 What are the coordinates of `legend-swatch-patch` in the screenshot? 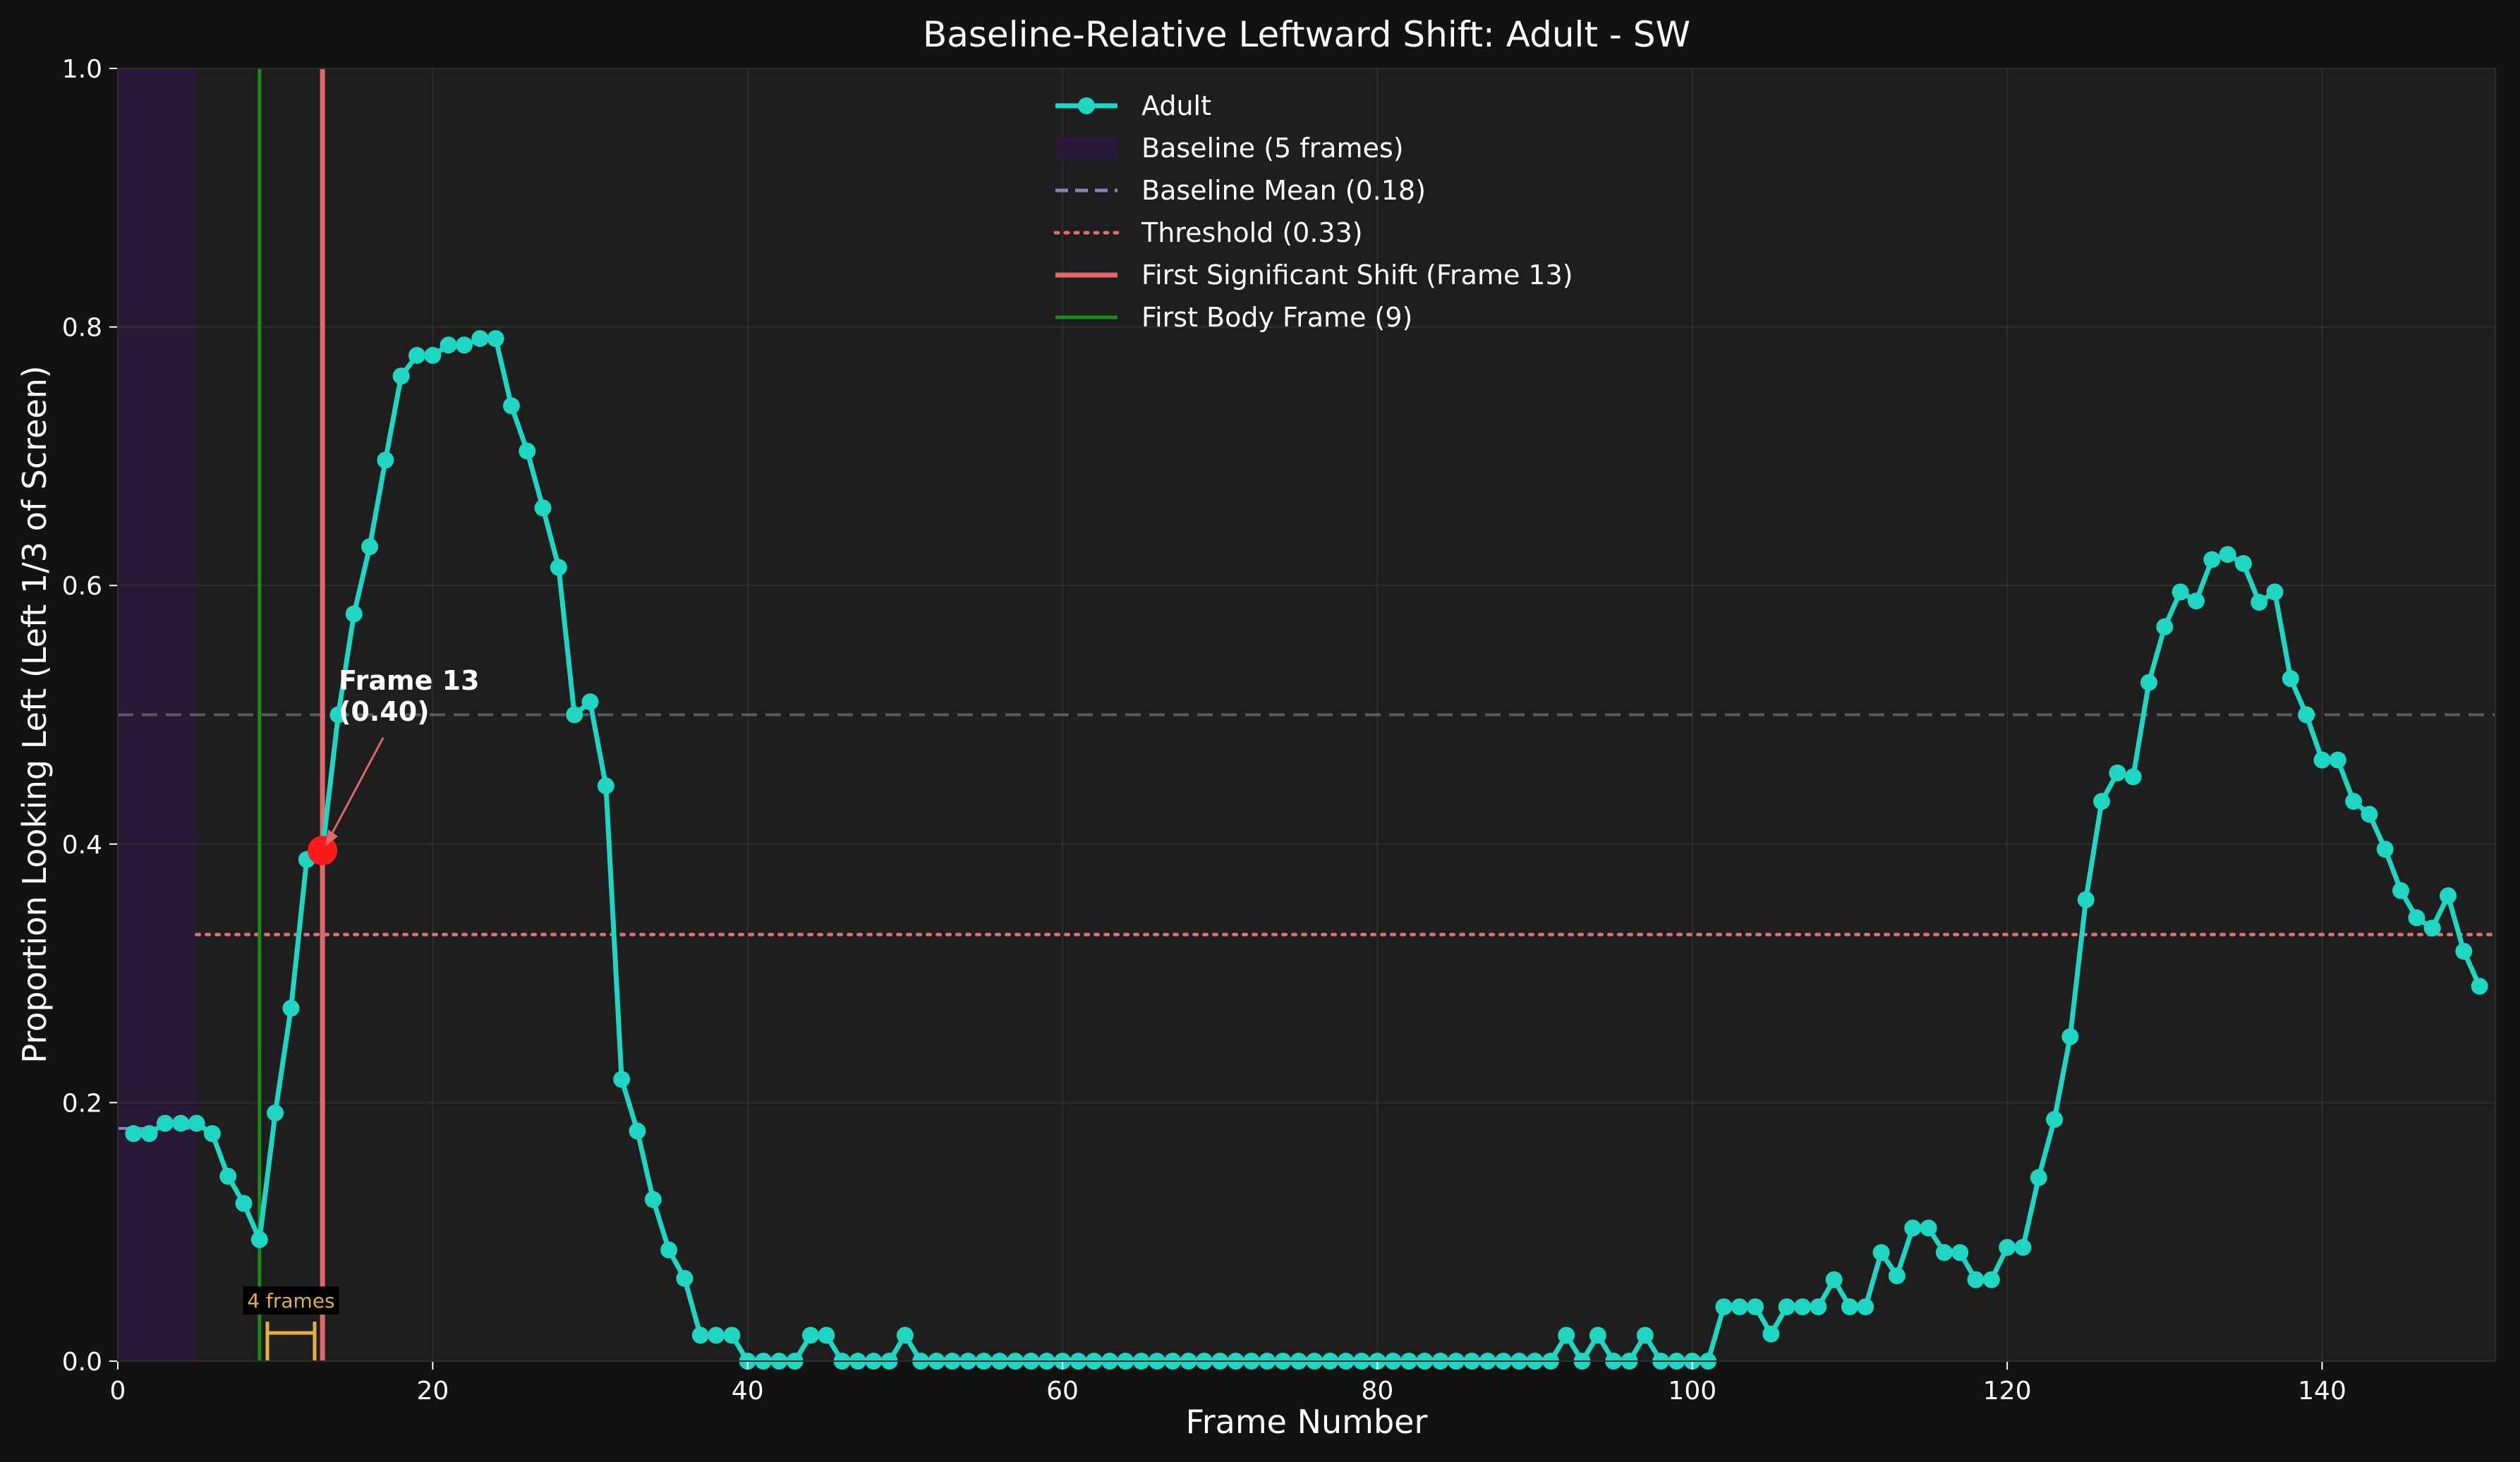 It's located at (1086, 148).